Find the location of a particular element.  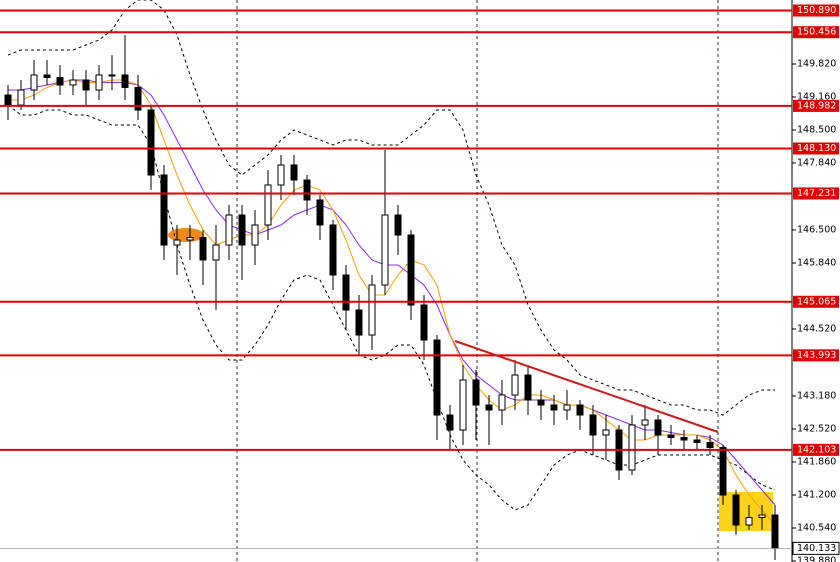

y-tick-label: 142.520 is located at coordinates (816, 429).